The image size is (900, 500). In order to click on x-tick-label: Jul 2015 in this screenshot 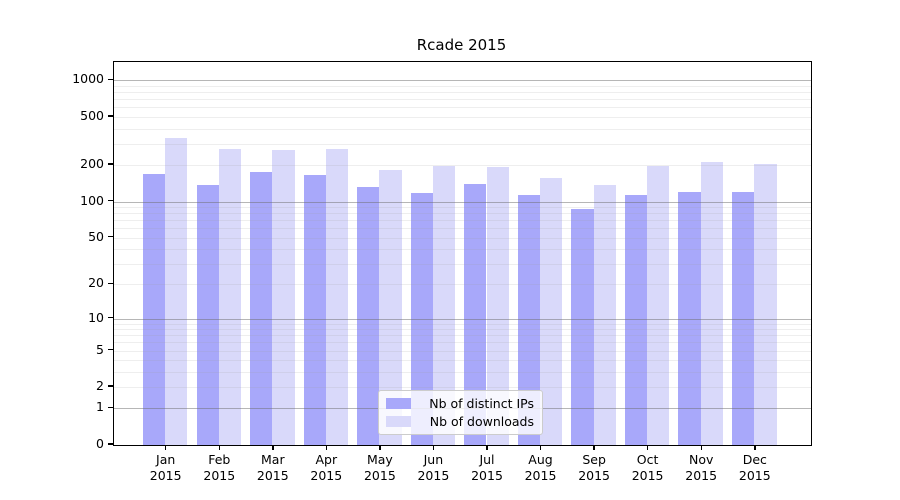, I will do `click(487, 467)`.